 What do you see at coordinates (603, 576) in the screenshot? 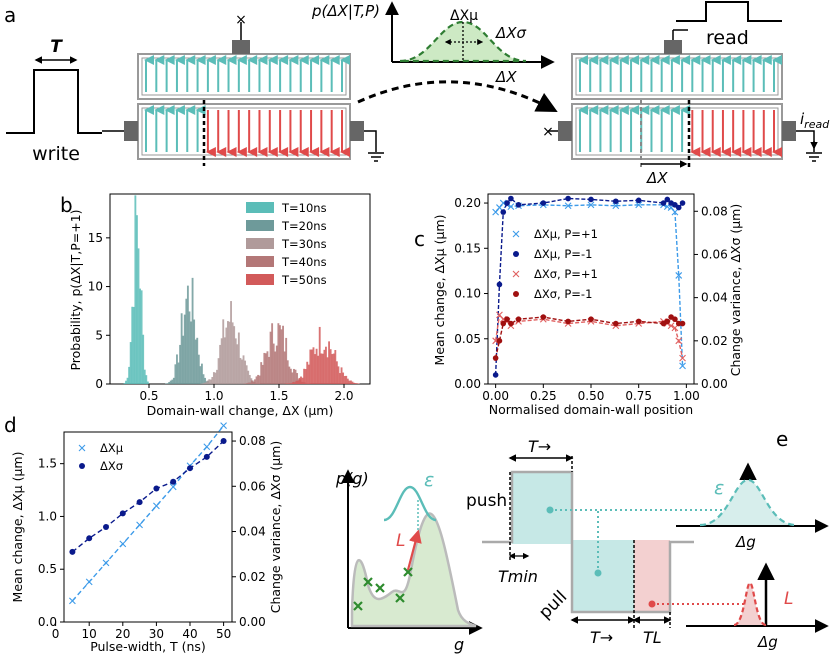
I see `pull-region-teal` at bounding box center [603, 576].